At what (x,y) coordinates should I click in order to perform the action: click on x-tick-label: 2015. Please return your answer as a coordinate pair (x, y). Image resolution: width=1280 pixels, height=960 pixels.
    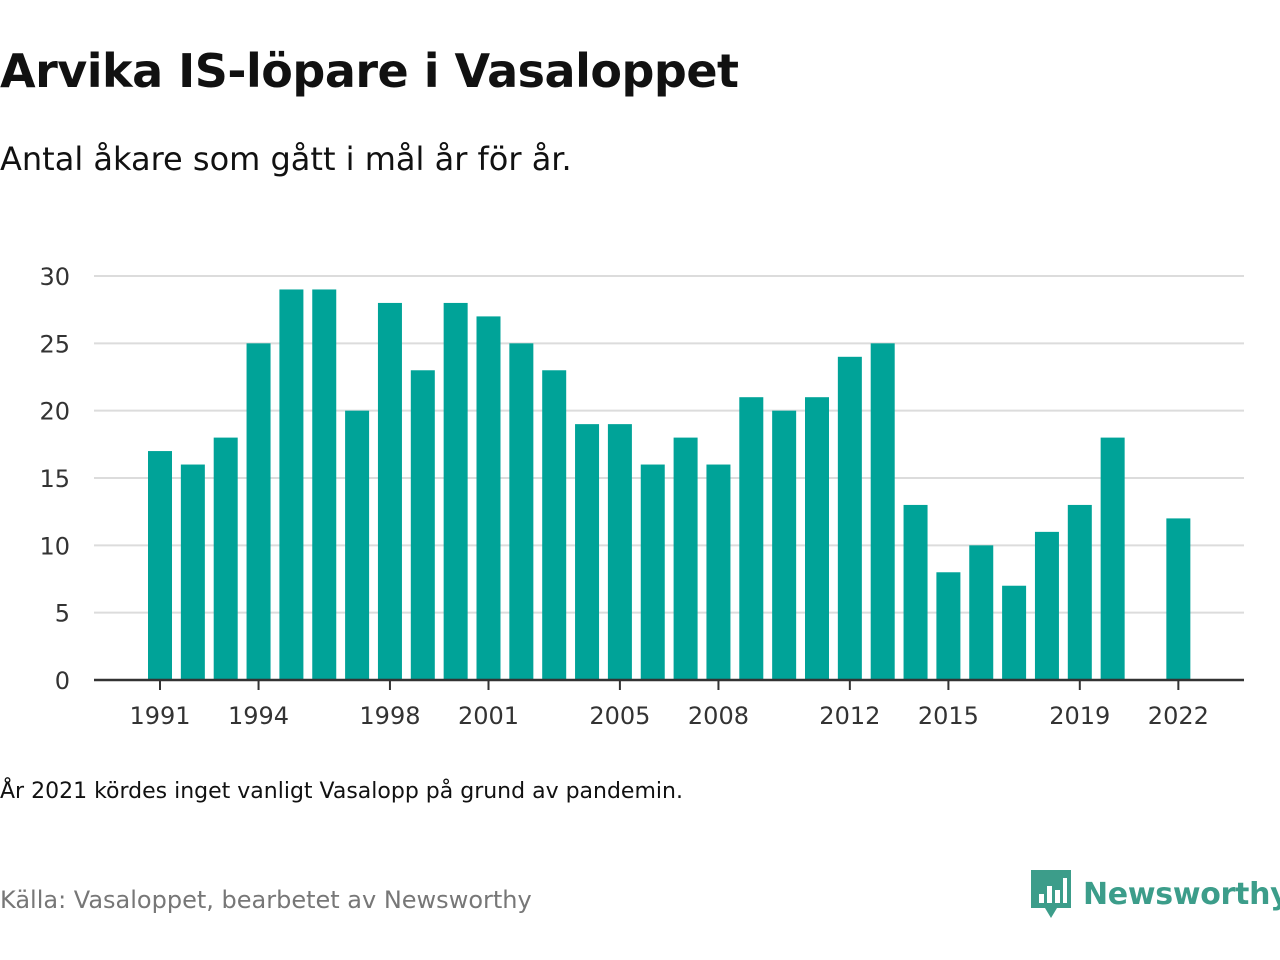
    Looking at the image, I should click on (948, 716).